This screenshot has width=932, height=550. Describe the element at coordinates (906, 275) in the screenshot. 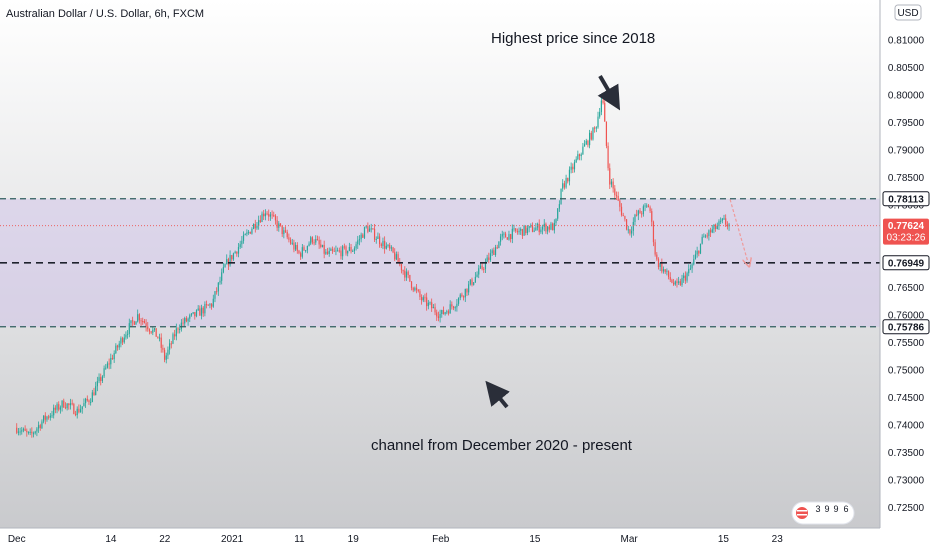

I see `price-axis` at that location.